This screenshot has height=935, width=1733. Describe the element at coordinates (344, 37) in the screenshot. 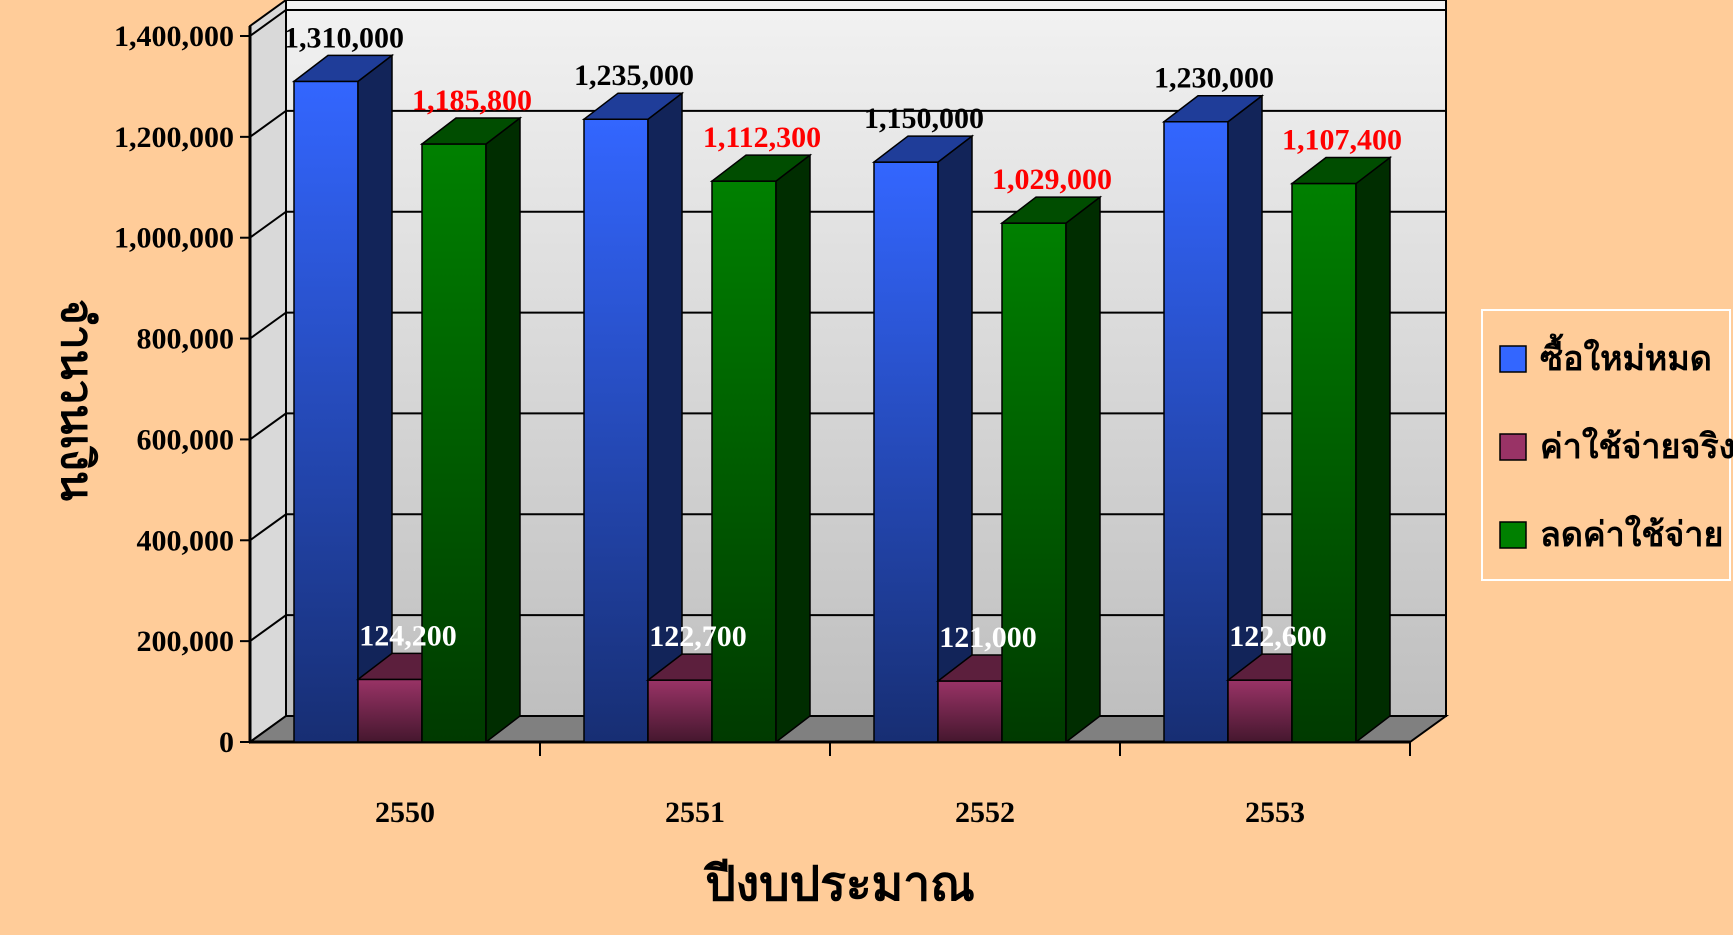

I see `data-label: 1,310,000` at that location.